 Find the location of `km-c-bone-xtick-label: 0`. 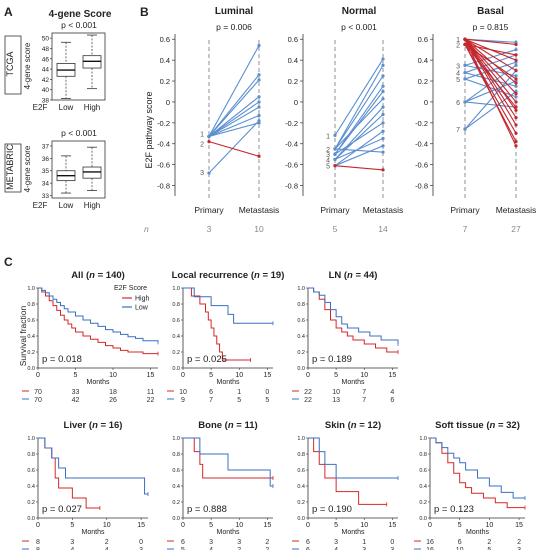

km-c-bone-xtick-label: 0 is located at coordinates (183, 525).